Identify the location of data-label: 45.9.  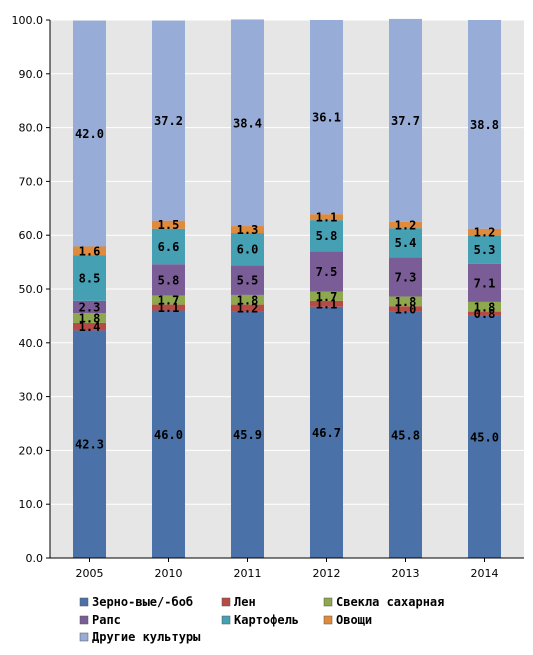
(247, 435).